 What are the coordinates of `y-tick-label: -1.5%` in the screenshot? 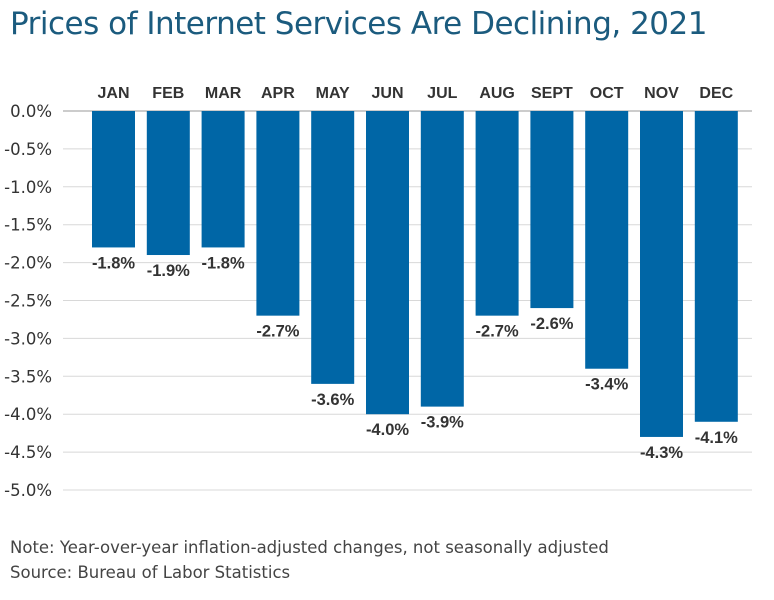 It's located at (28, 225).